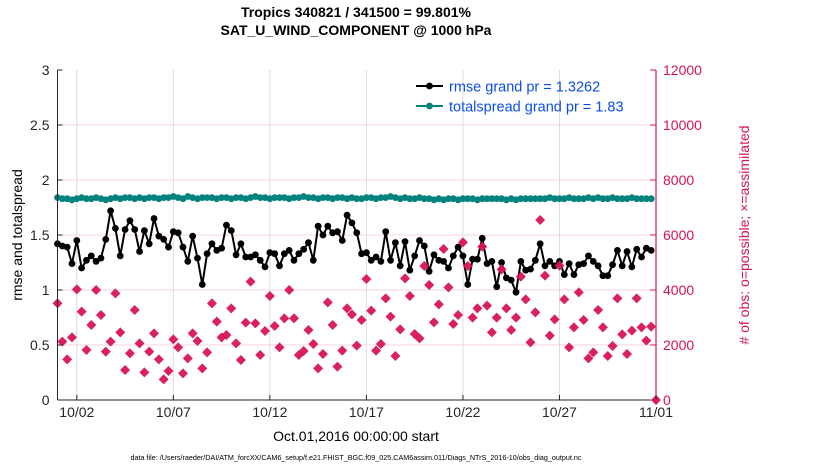  I want to click on x-axis-label: Oct.01,2016 00:00:00 start, so click(356, 436).